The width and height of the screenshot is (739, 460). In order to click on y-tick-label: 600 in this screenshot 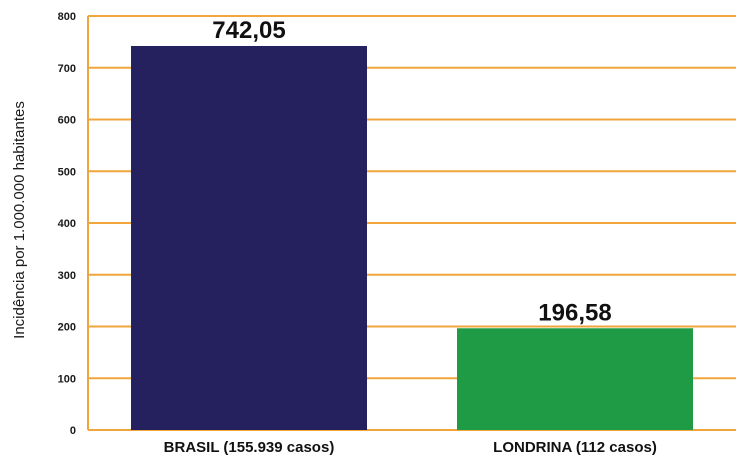, I will do `click(67, 121)`.